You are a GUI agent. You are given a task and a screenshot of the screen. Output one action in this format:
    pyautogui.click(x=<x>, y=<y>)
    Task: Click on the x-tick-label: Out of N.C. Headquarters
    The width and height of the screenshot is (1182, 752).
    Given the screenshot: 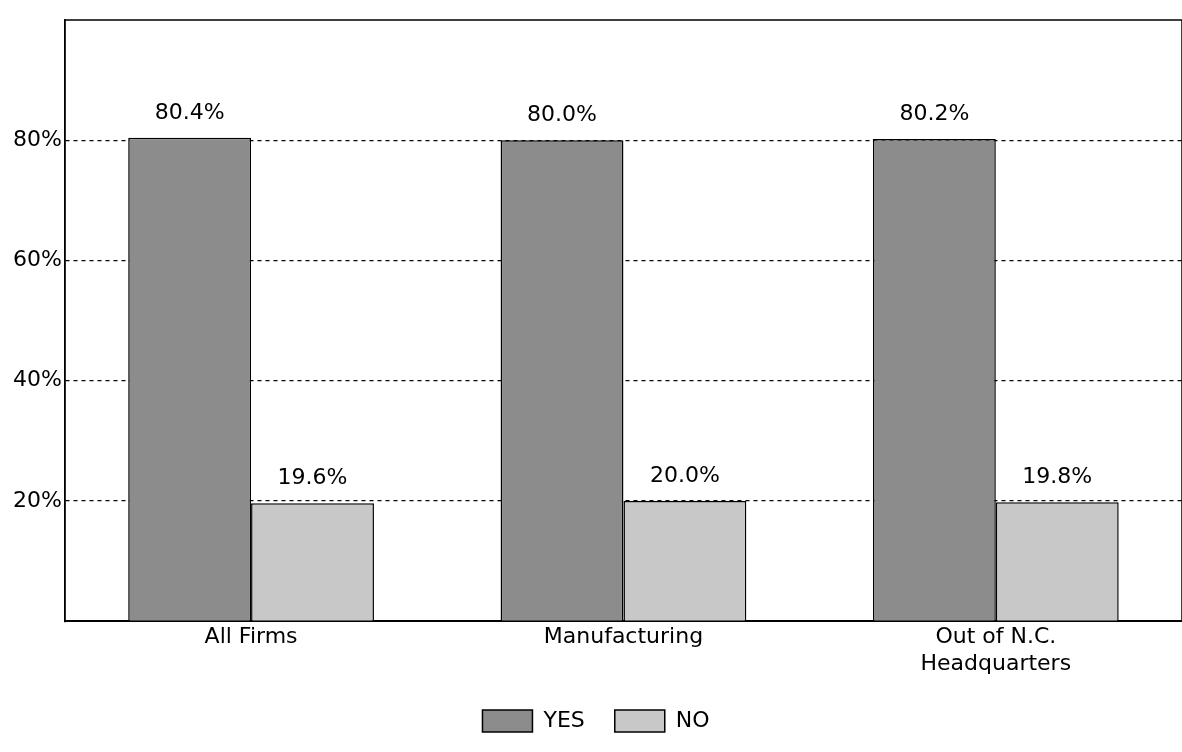 What is the action you would take?
    pyautogui.click(x=996, y=649)
    